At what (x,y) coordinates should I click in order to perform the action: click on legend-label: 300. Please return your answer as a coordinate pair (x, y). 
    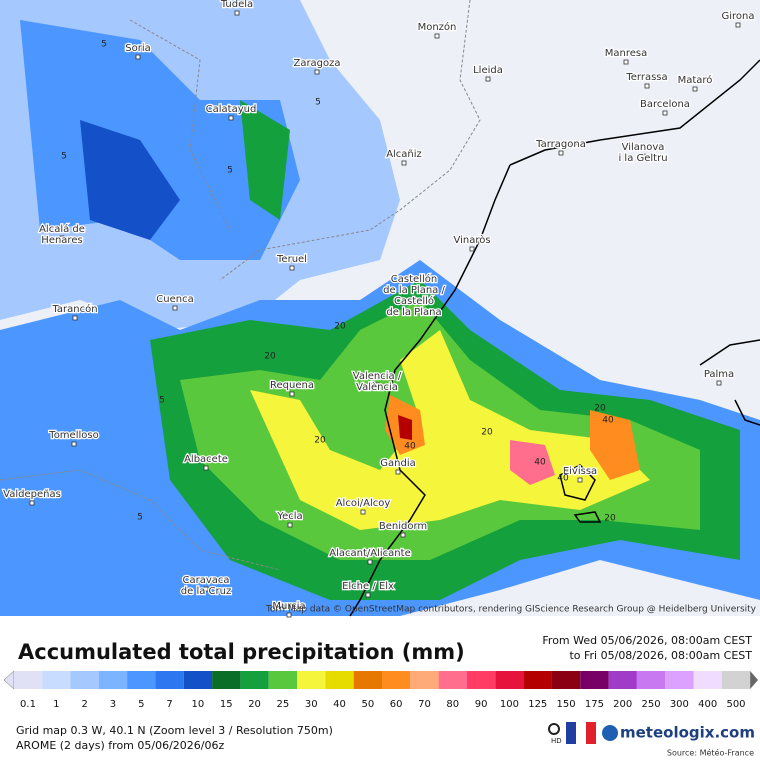
    Looking at the image, I should click on (679, 704).